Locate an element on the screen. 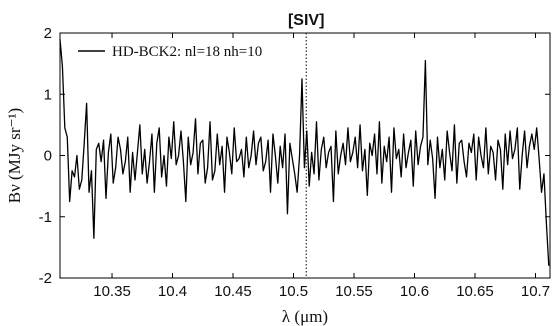  annotation-siv-label: [SIV] is located at coordinates (306, 20).